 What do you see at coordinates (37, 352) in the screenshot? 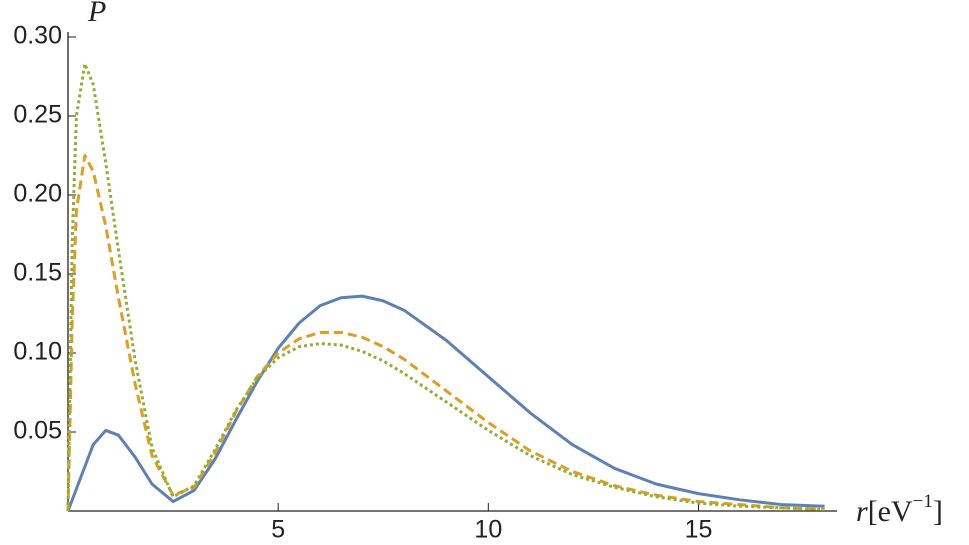
I see `y-tick-label: 0.10` at bounding box center [37, 352].